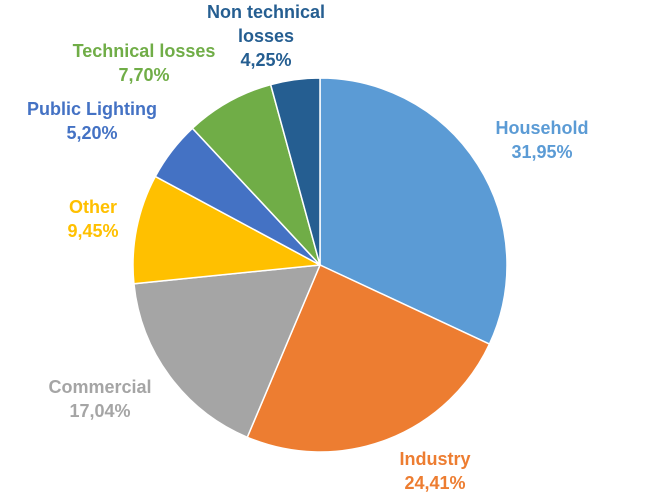 The height and width of the screenshot is (503, 656). What do you see at coordinates (99, 399) in the screenshot?
I see `data-label-commercial: Commercial 17,04%` at bounding box center [99, 399].